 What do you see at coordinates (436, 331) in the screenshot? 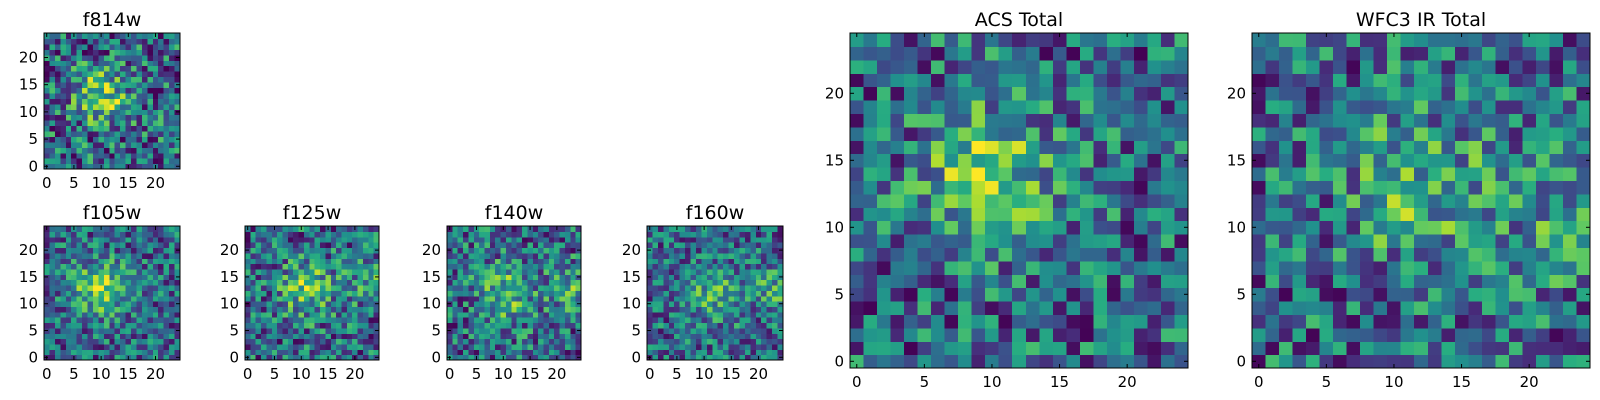
I see `y-tick-label: 5` at bounding box center [436, 331].